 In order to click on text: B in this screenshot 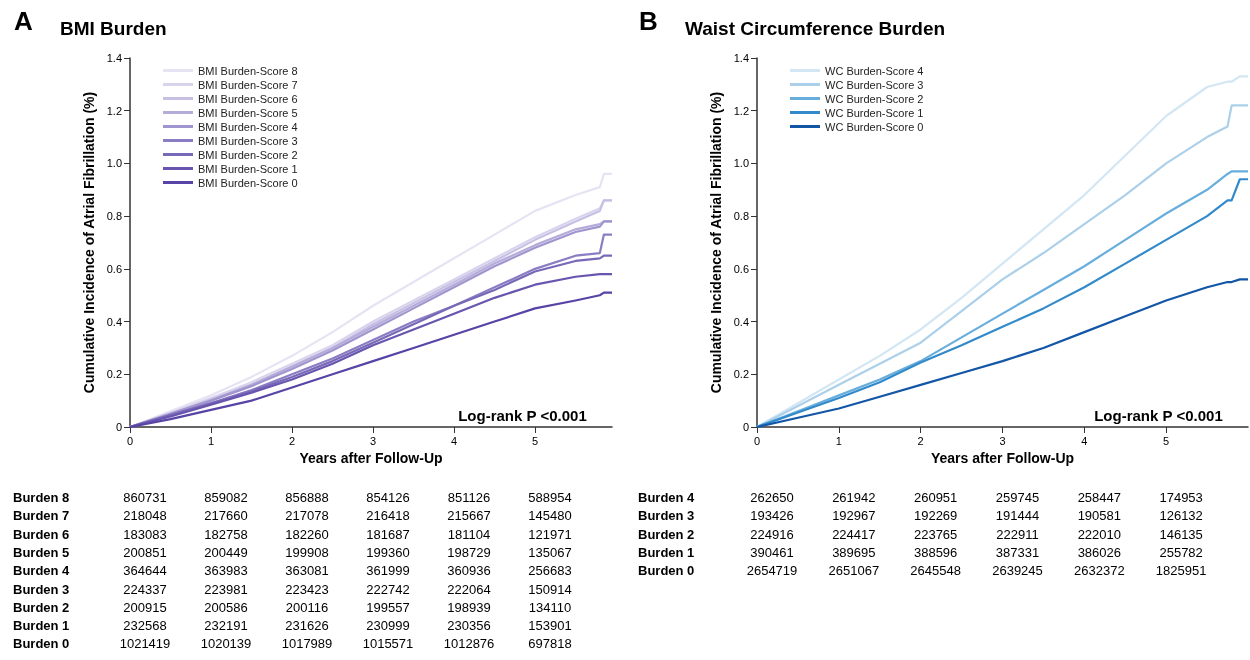, I will do `click(648, 21)`.